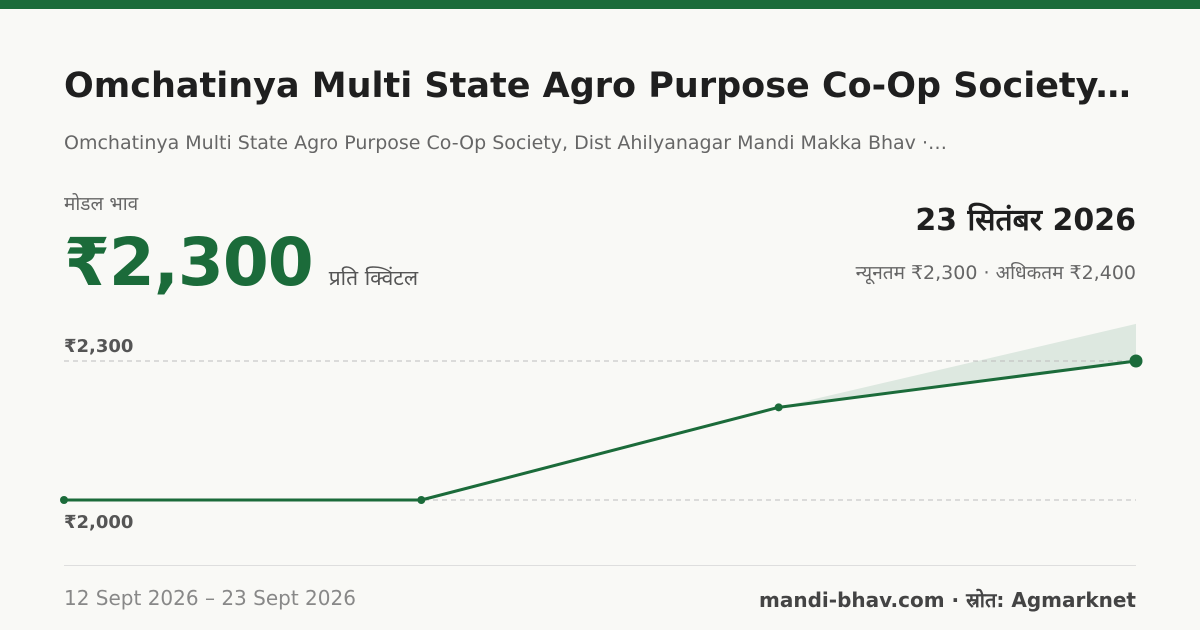  What do you see at coordinates (101, 204) in the screenshot?
I see `price-label: मोडल भाव` at bounding box center [101, 204].